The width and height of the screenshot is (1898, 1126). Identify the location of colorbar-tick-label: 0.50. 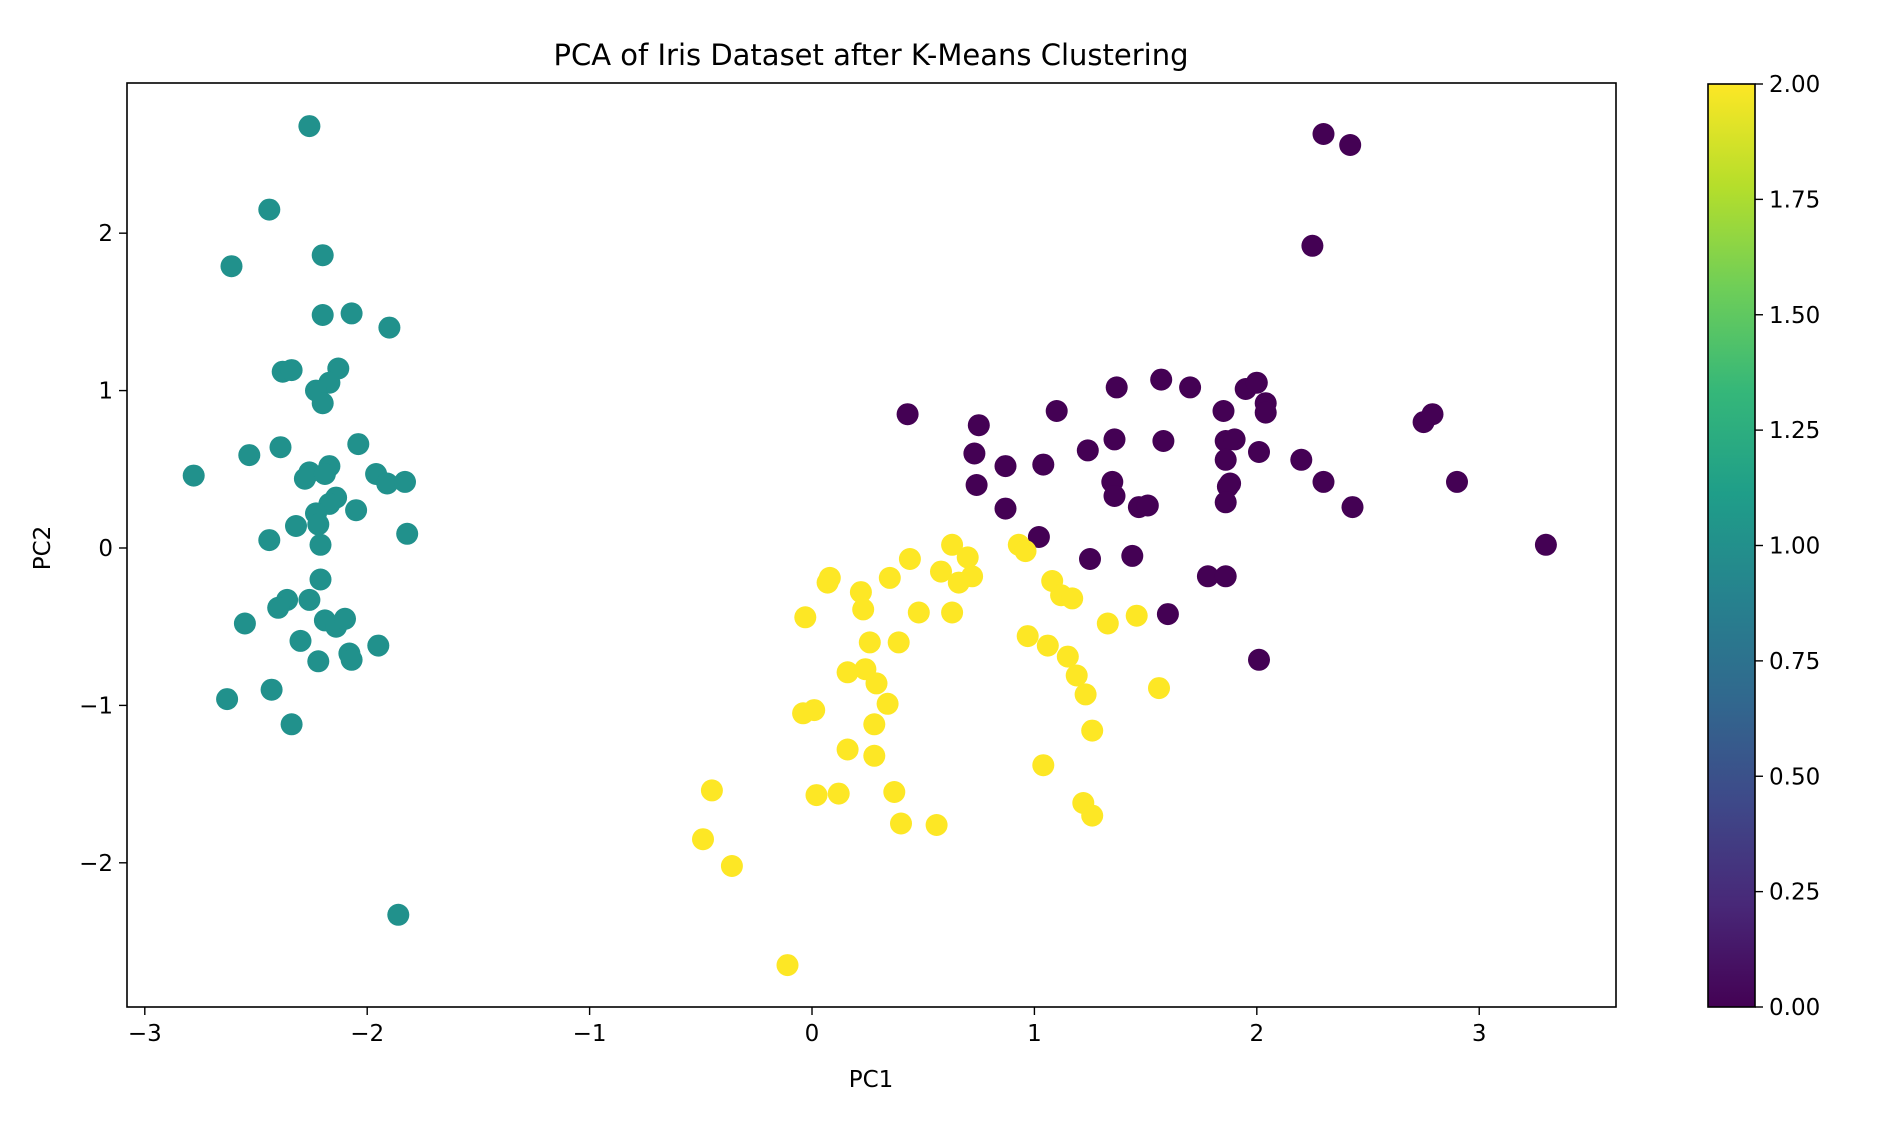
(1794, 777).